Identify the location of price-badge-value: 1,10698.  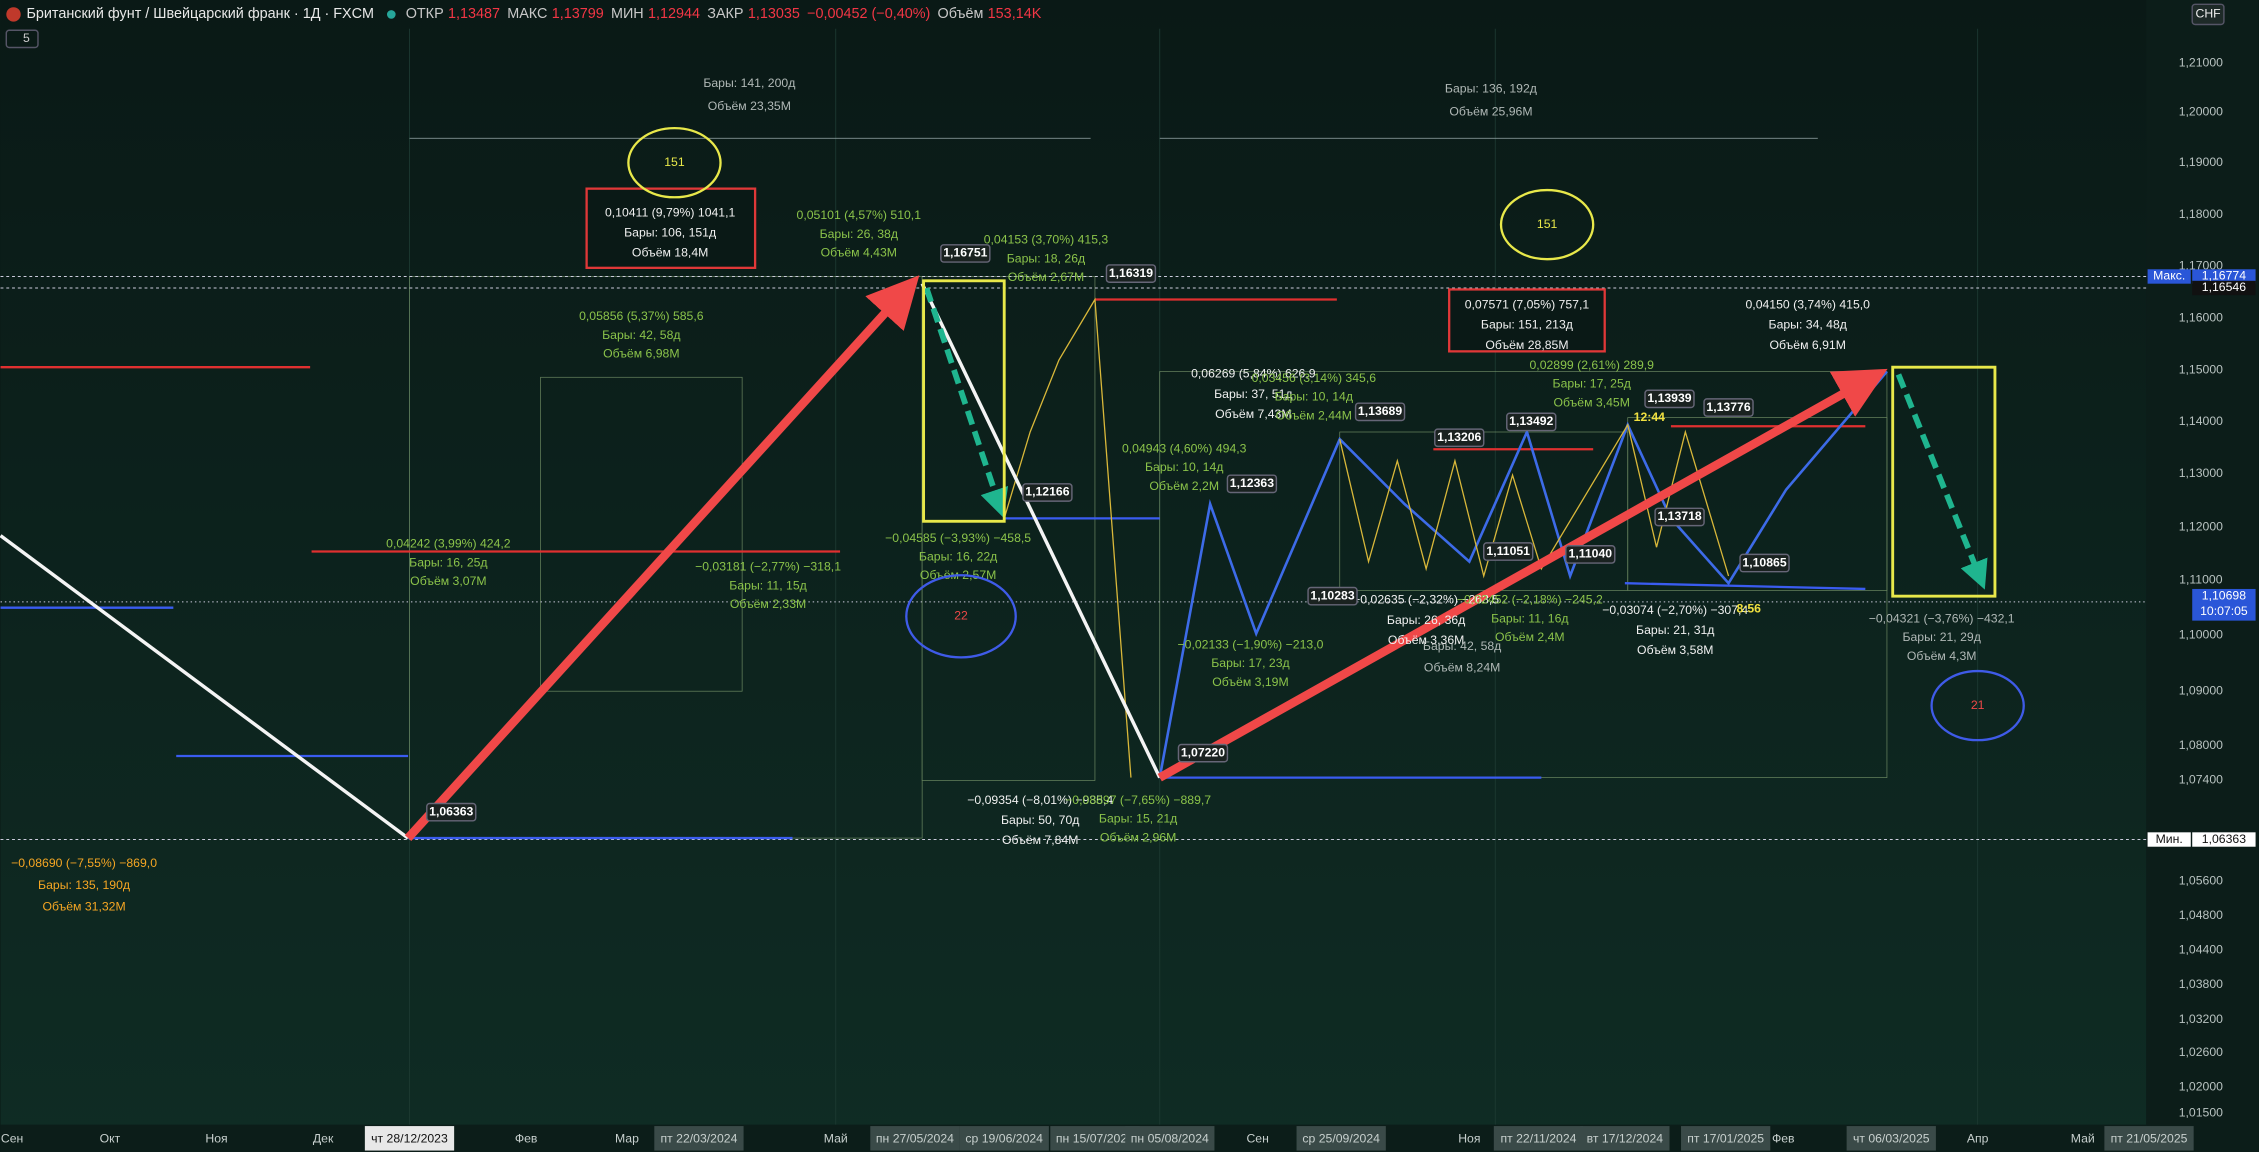
(2224, 595).